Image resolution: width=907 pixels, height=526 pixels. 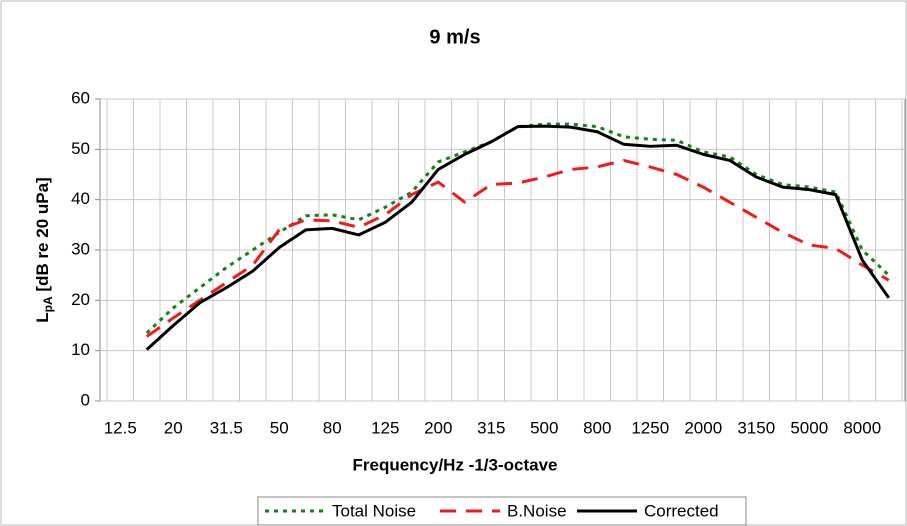 What do you see at coordinates (80, 148) in the screenshot?
I see `y-tick-label: 50` at bounding box center [80, 148].